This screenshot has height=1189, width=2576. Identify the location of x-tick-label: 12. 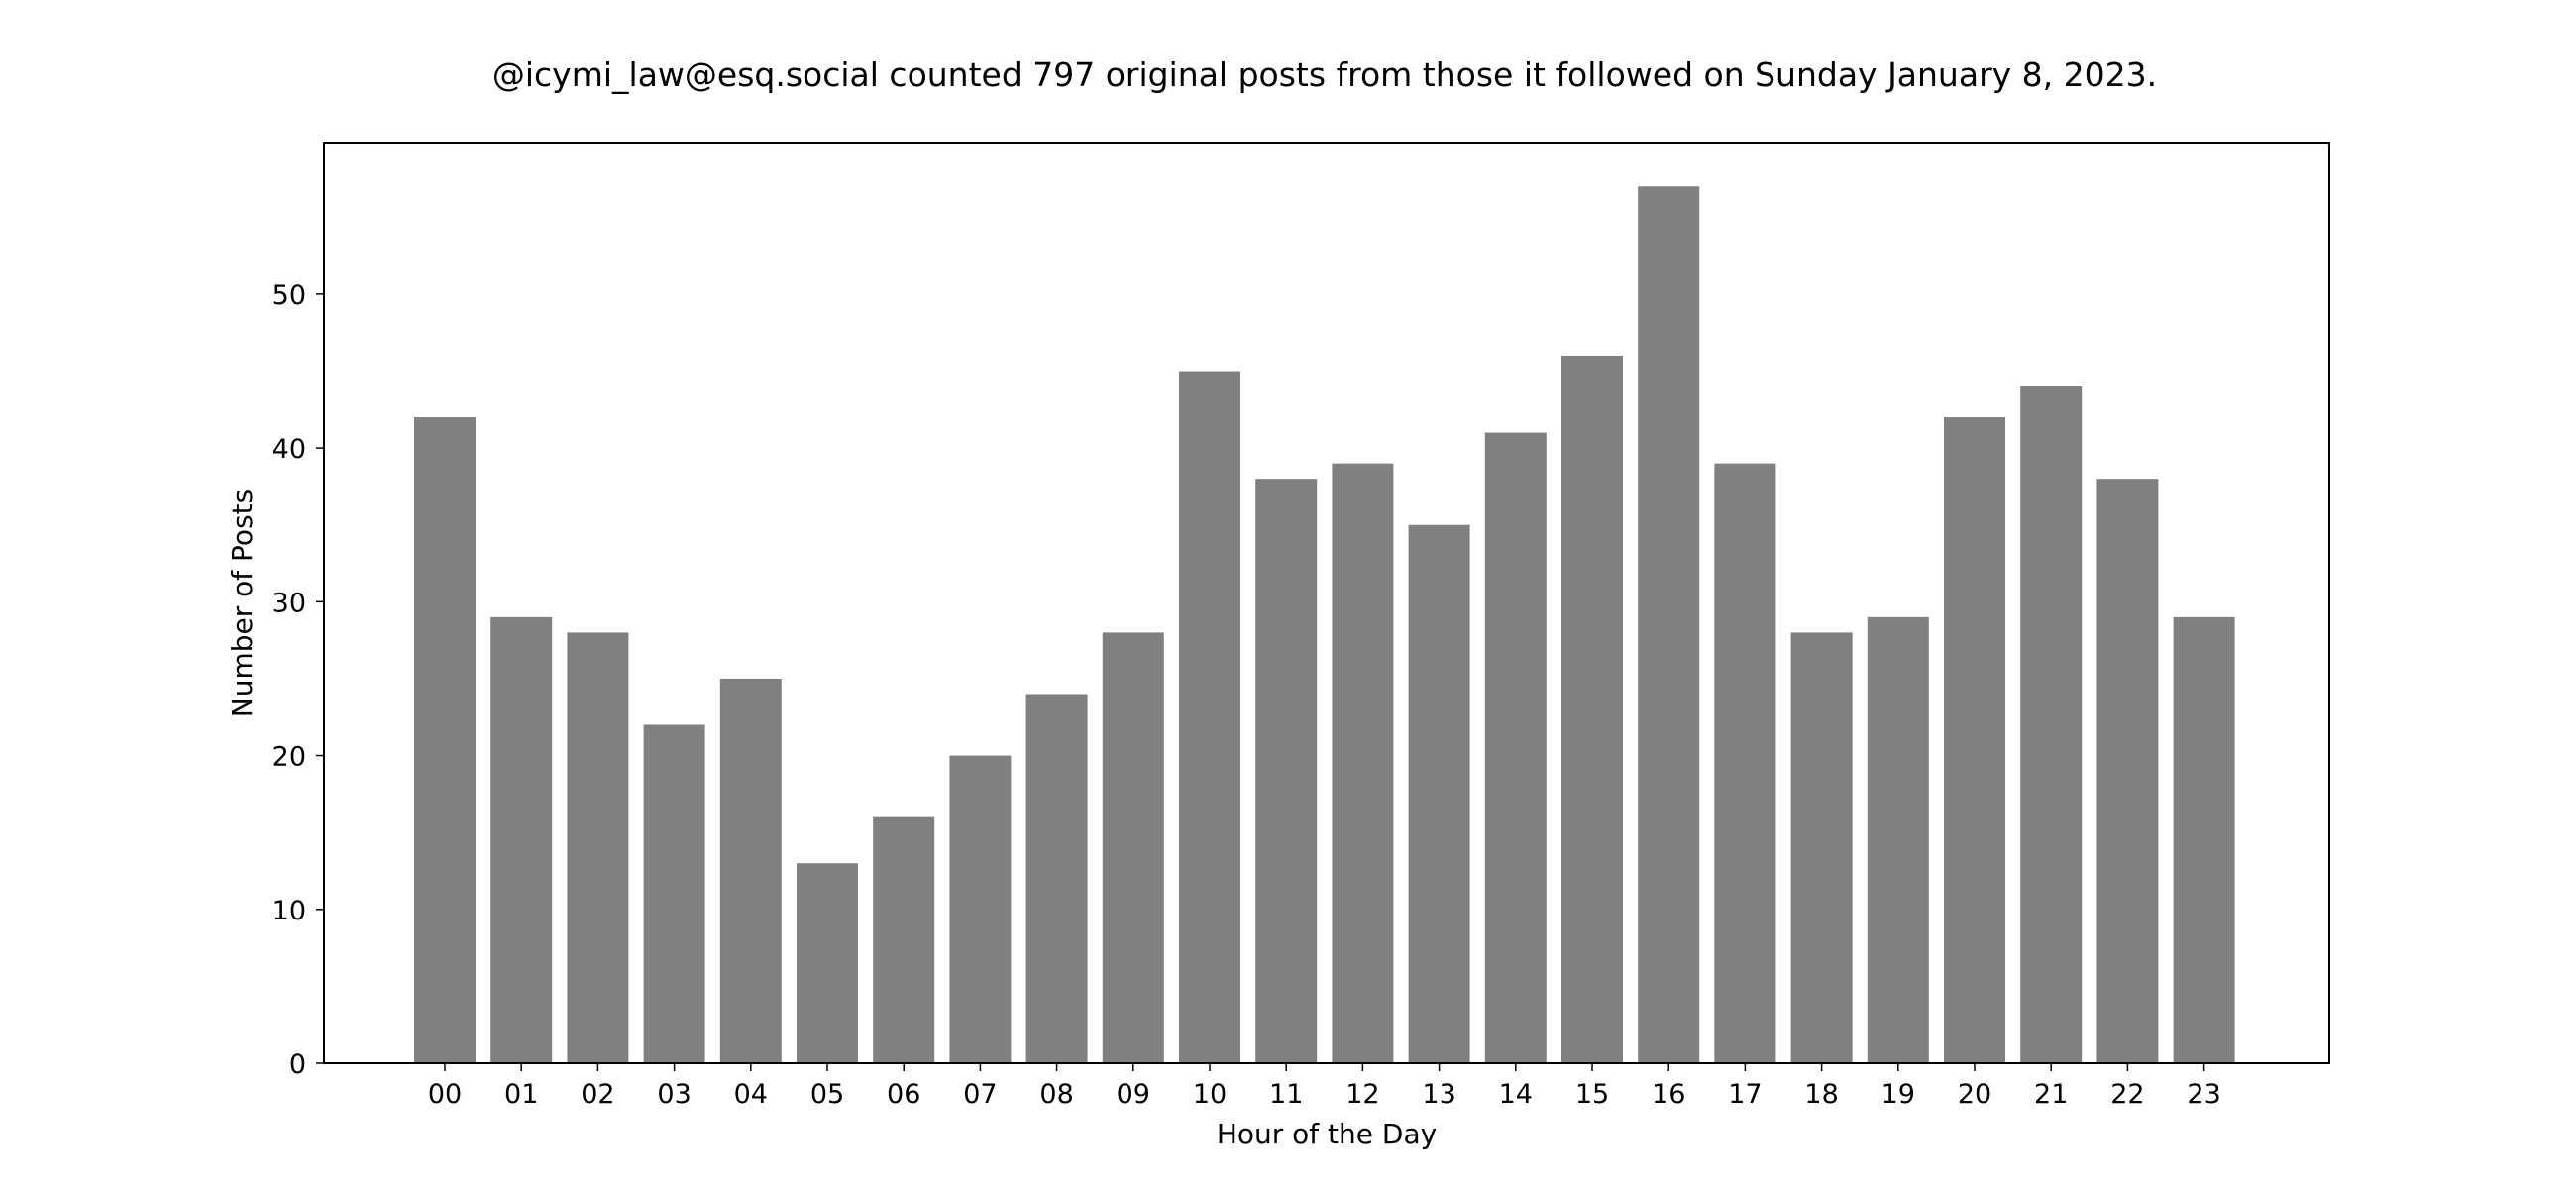
(1362, 1094).